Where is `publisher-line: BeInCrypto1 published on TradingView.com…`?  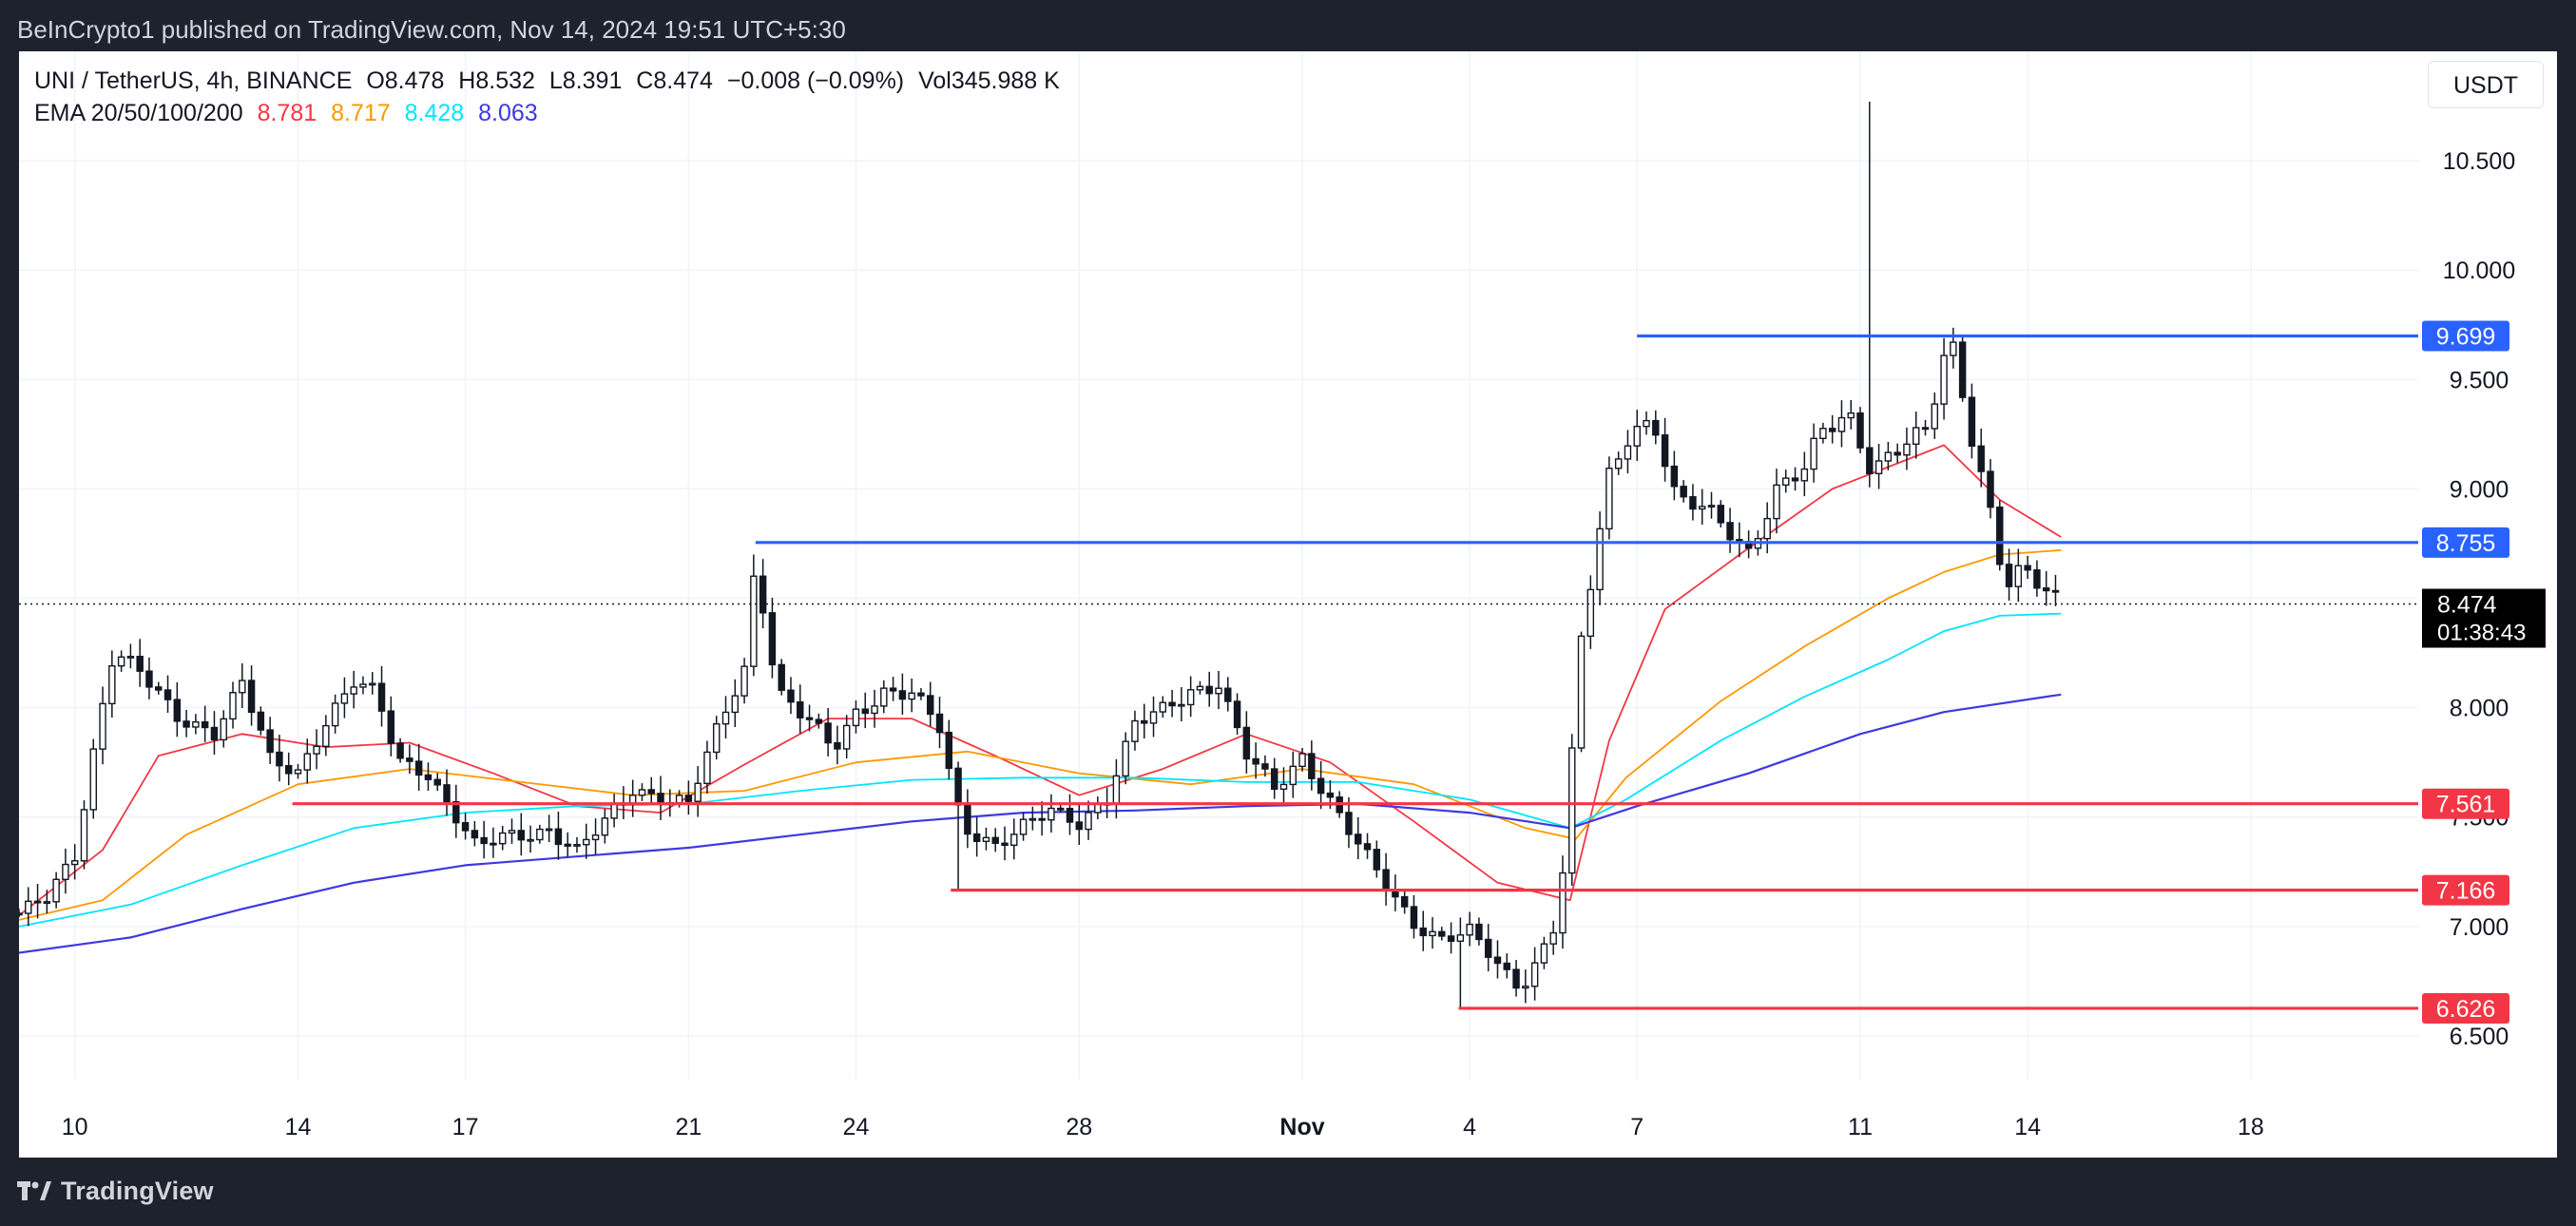 publisher-line: BeInCrypto1 published on TradingView.com… is located at coordinates (432, 30).